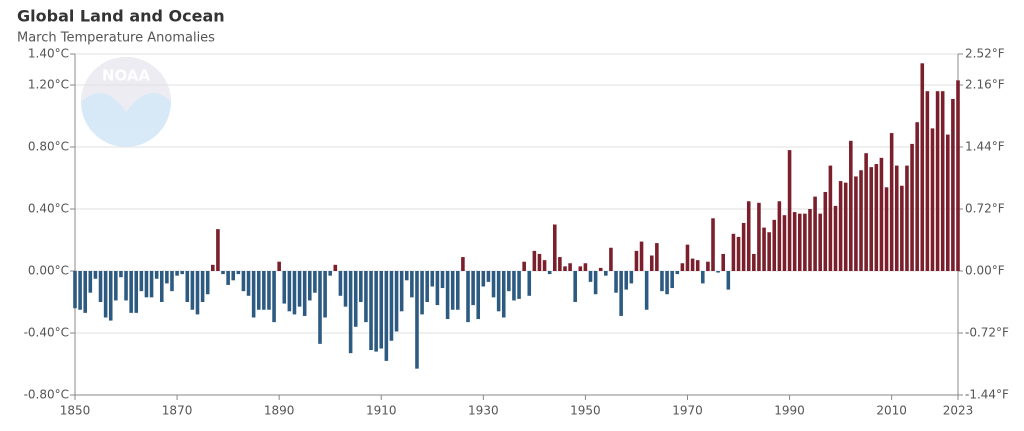  Describe the element at coordinates (687, 411) in the screenshot. I see `x-tick-label: 1970` at that location.